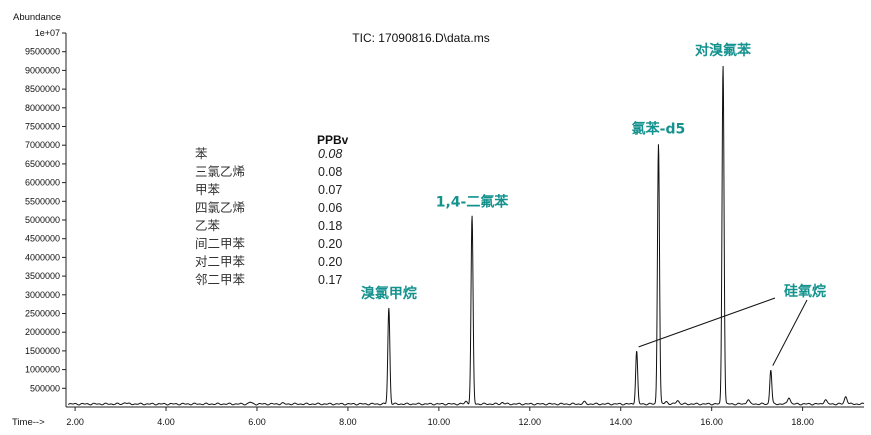  What do you see at coordinates (42, 108) in the screenshot?
I see `y-tick-label: 8000000` at bounding box center [42, 108].